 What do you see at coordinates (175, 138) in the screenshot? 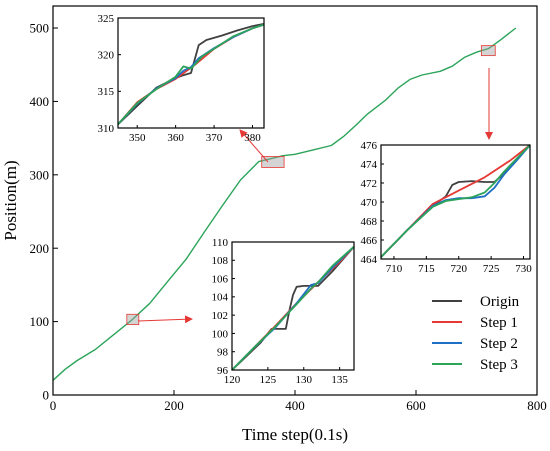
I see `inset1-xtick-label: 360` at bounding box center [175, 138].